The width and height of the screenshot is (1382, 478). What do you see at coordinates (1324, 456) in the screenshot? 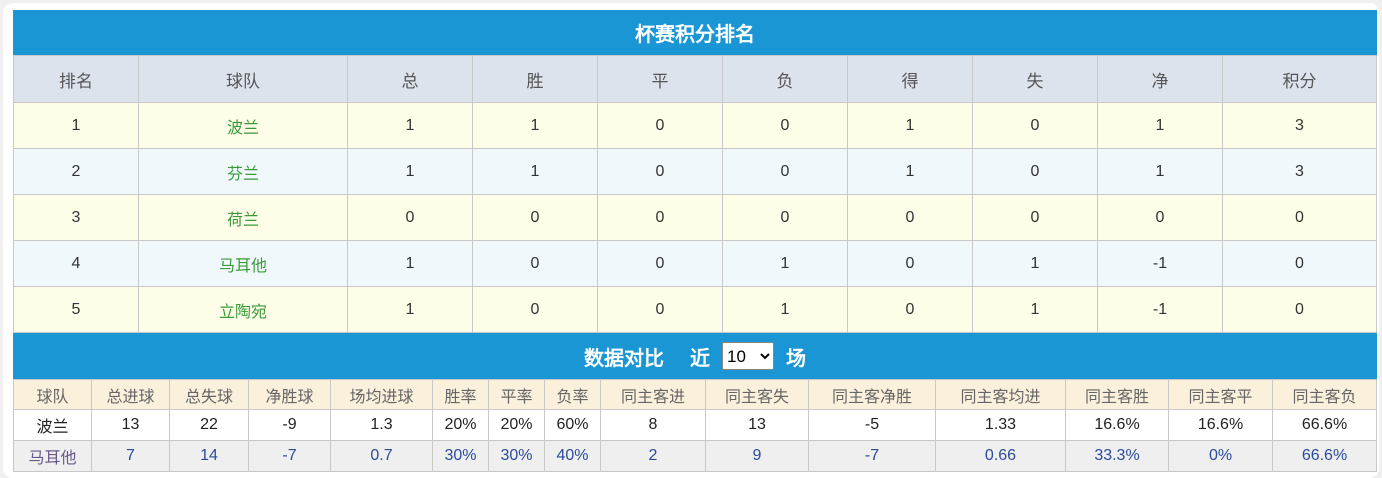
I see `cell: 66.6%` at bounding box center [1324, 456].